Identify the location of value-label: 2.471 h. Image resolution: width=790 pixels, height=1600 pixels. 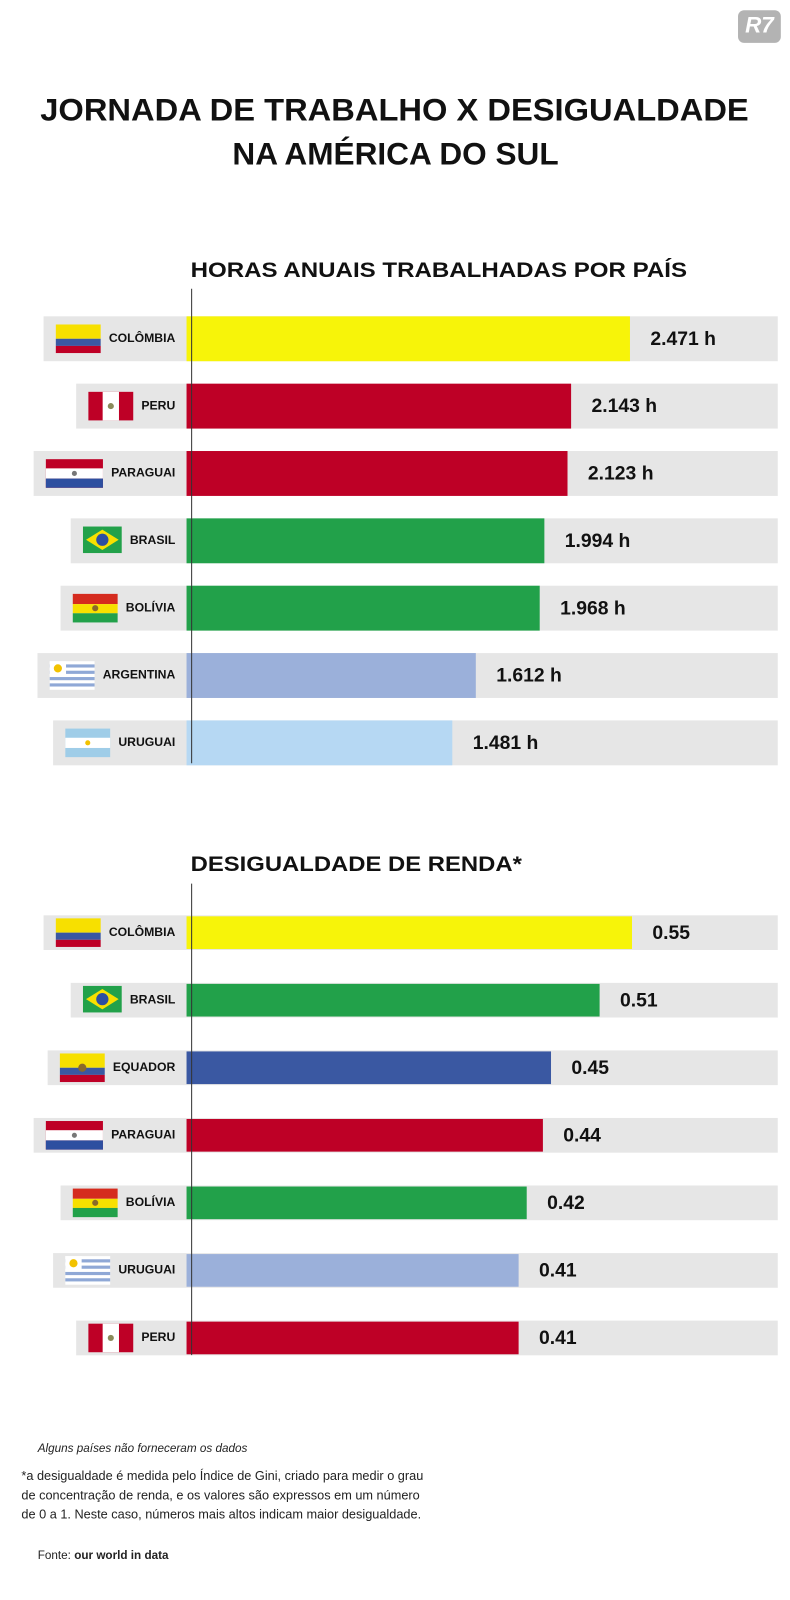
(683, 339).